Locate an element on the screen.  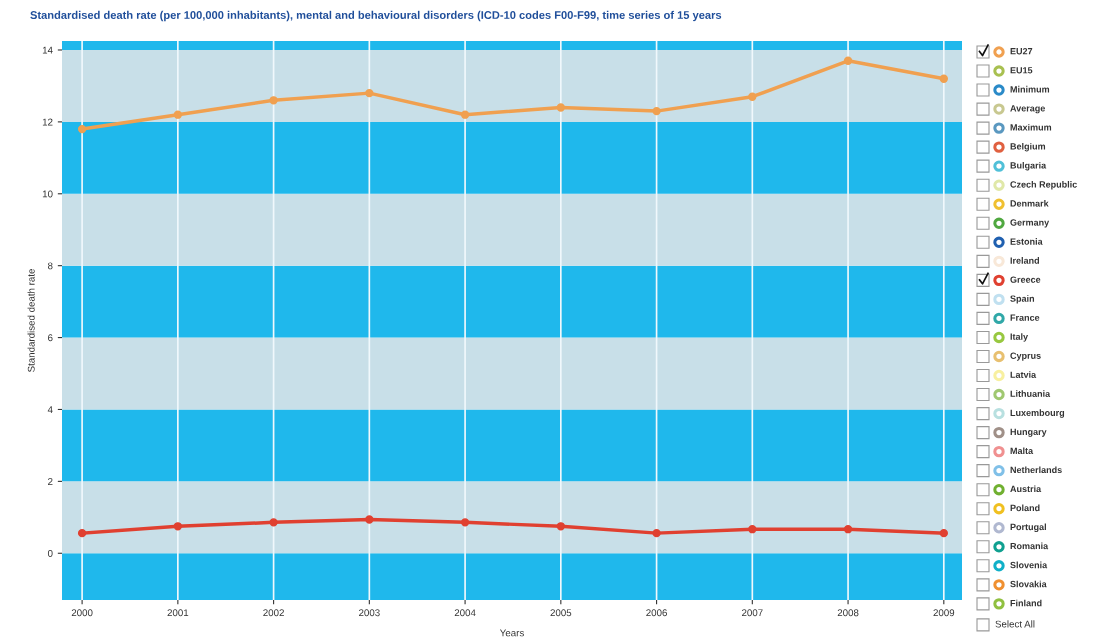
legend-label: Hungary is located at coordinates (1028, 432).